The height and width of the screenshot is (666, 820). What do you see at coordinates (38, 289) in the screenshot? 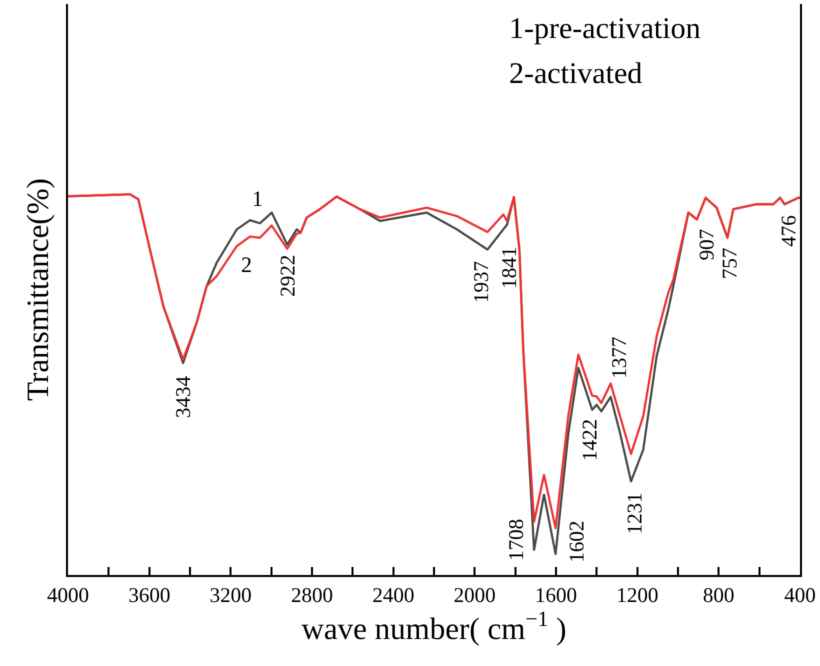
I see `y-axis-title: Transmittance(%)` at bounding box center [38, 289].